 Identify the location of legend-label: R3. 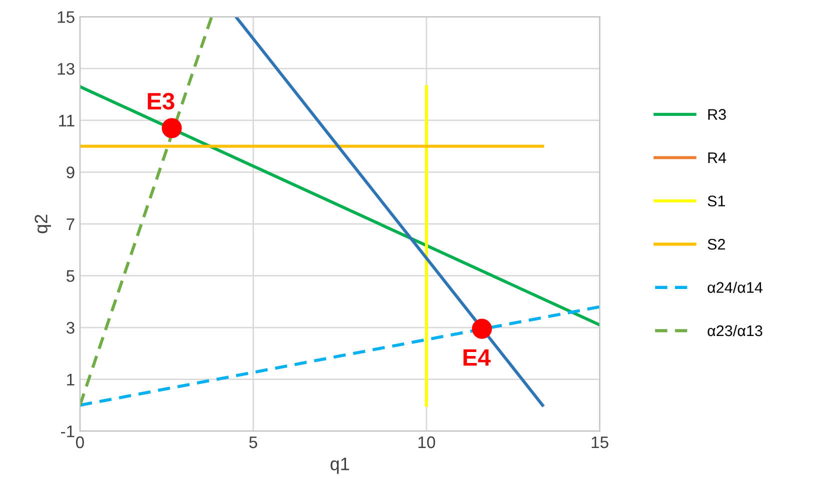
(717, 114).